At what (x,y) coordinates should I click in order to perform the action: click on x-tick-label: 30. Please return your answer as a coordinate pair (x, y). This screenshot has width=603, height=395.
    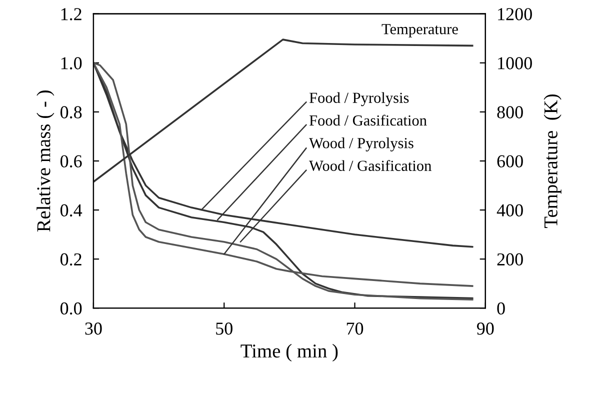
    Looking at the image, I should click on (93, 328).